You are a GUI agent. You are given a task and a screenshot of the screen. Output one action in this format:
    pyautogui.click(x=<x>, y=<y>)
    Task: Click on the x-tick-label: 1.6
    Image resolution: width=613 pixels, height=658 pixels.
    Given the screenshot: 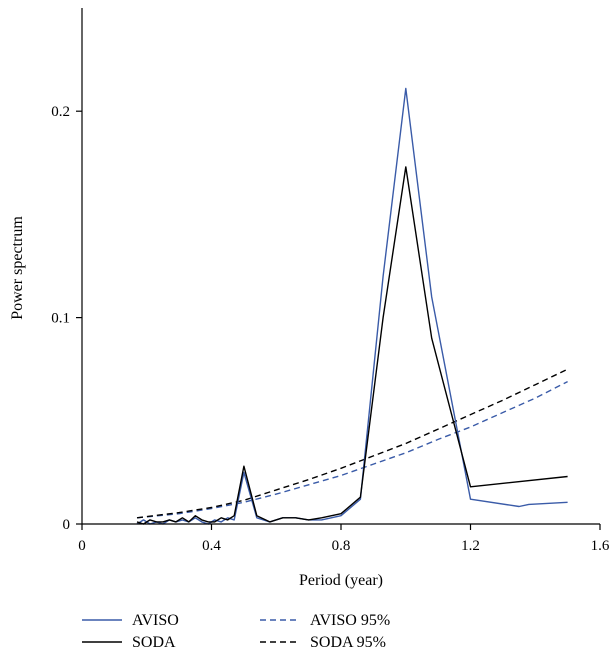 What is the action you would take?
    pyautogui.click(x=600, y=546)
    